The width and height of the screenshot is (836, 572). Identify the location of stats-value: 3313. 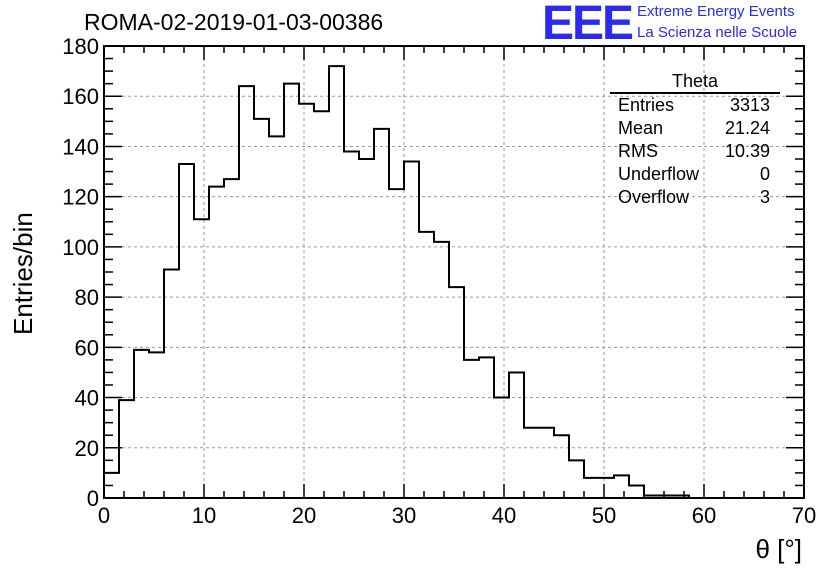
(749, 105).